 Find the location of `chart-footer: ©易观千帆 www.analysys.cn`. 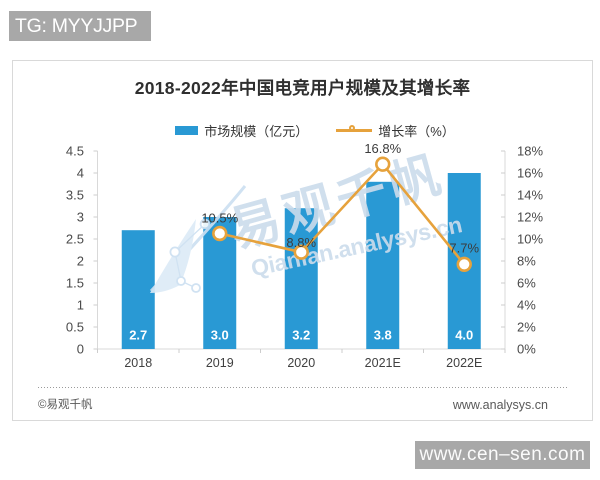

chart-footer: ©易观千帆 www.analysys.cn is located at coordinates (303, 399).